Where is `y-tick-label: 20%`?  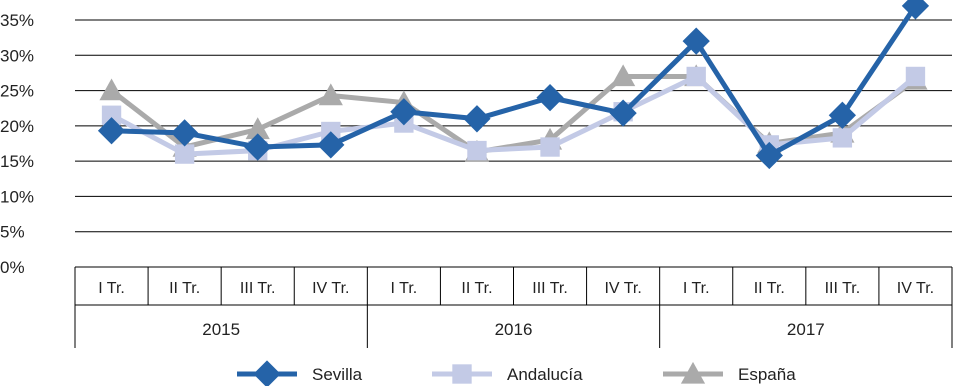 y-tick-label: 20% is located at coordinates (17, 126).